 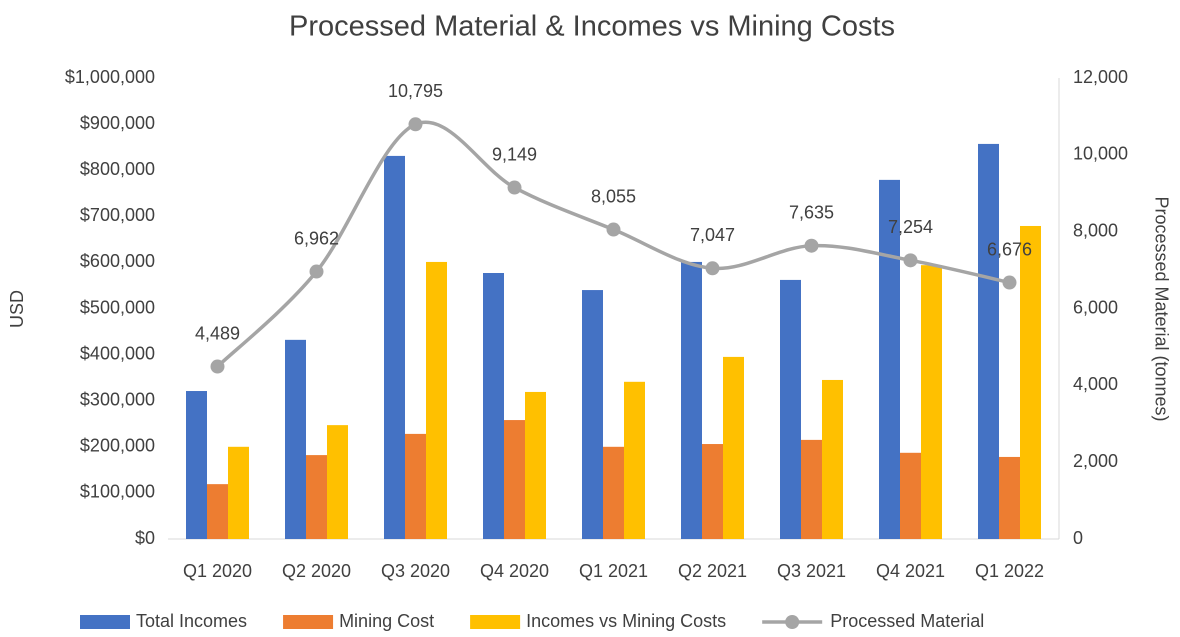 I want to click on x-tick-label: Q1 2020, so click(x=217, y=571).